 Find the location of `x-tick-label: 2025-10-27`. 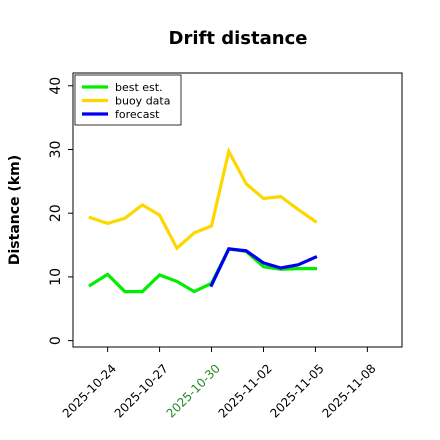

x-tick-label: 2025-10-27 is located at coordinates (141, 390).